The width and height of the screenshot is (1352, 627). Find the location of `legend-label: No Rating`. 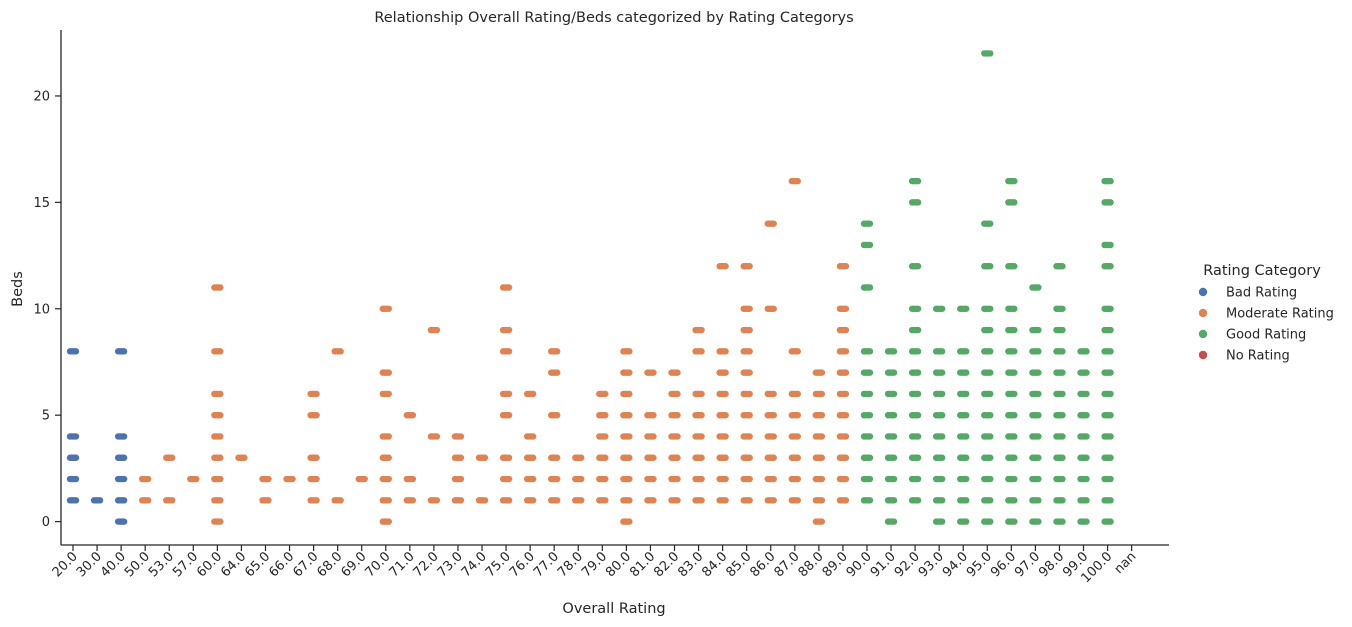

legend-label: No Rating is located at coordinates (1258, 356).